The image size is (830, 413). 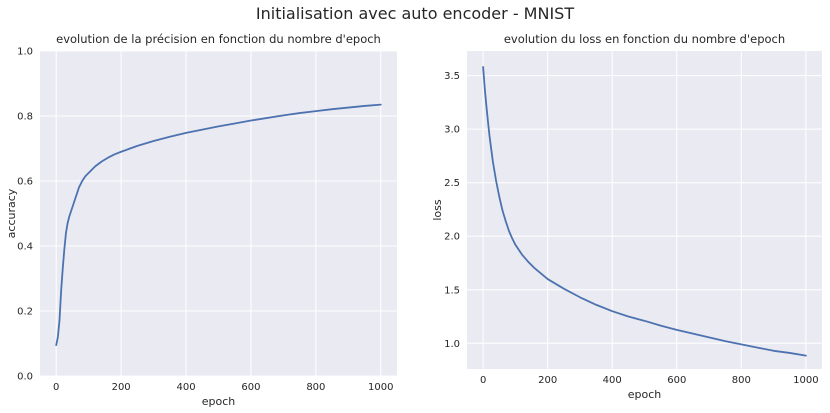 I want to click on loss-y-tick-label: 2.0, so click(x=452, y=237).